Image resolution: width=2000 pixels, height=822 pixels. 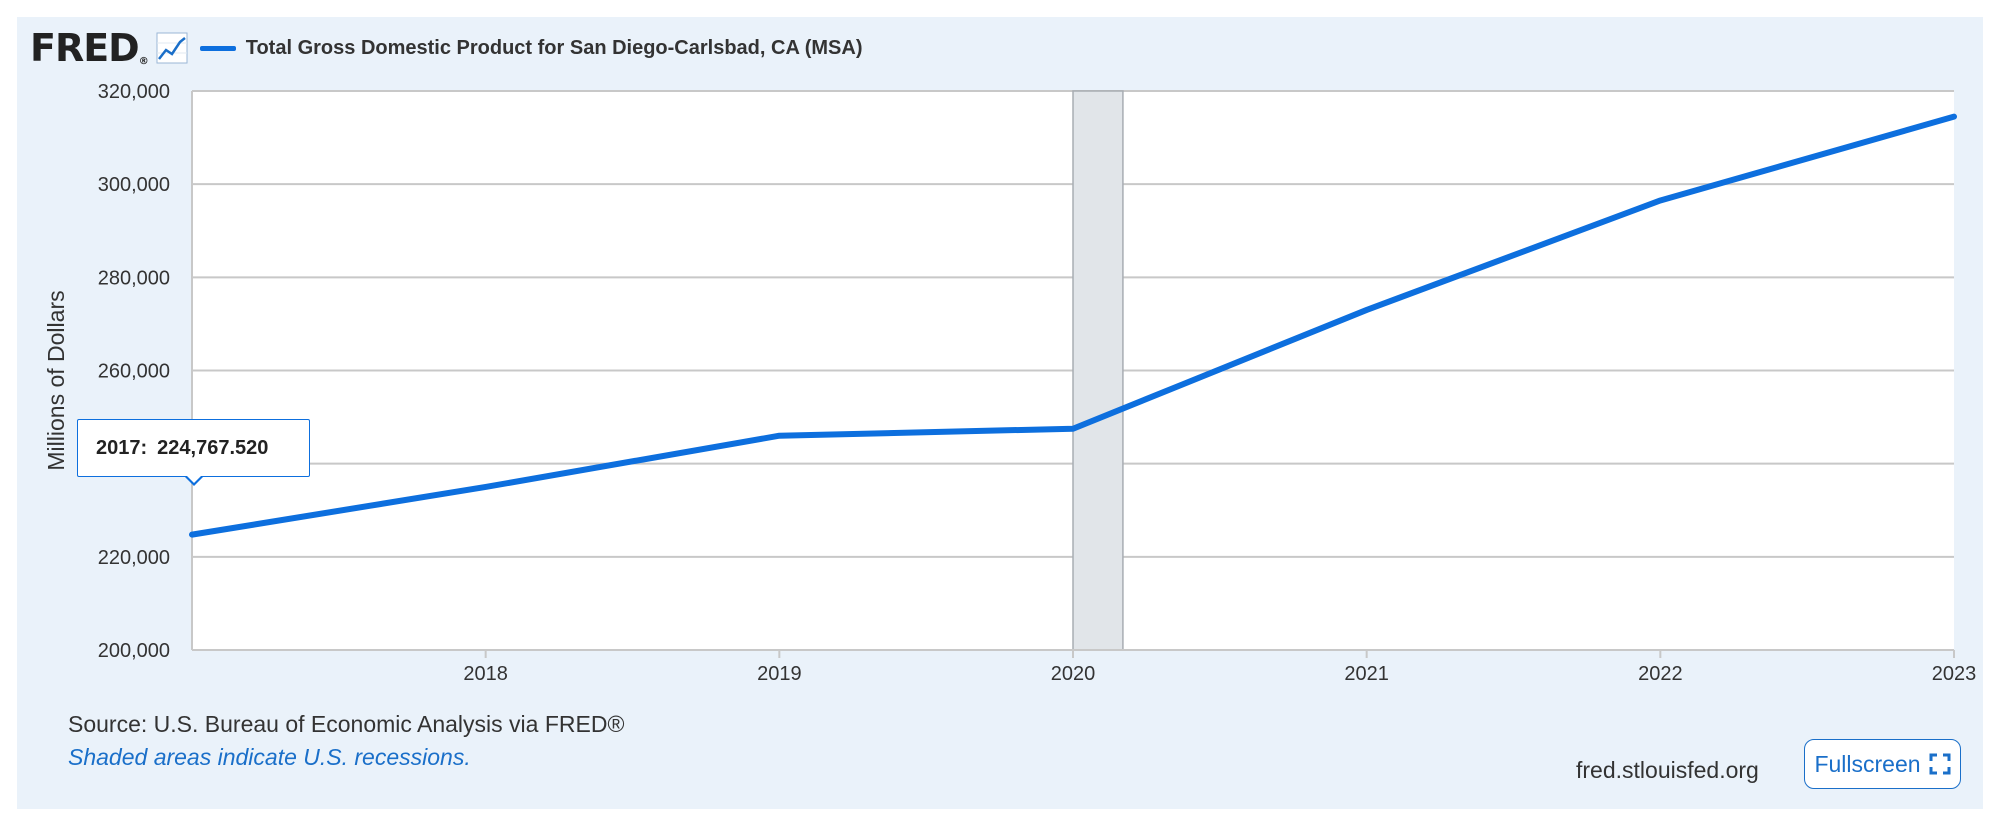 I want to click on x-tick-label: 2019, so click(x=779, y=674).